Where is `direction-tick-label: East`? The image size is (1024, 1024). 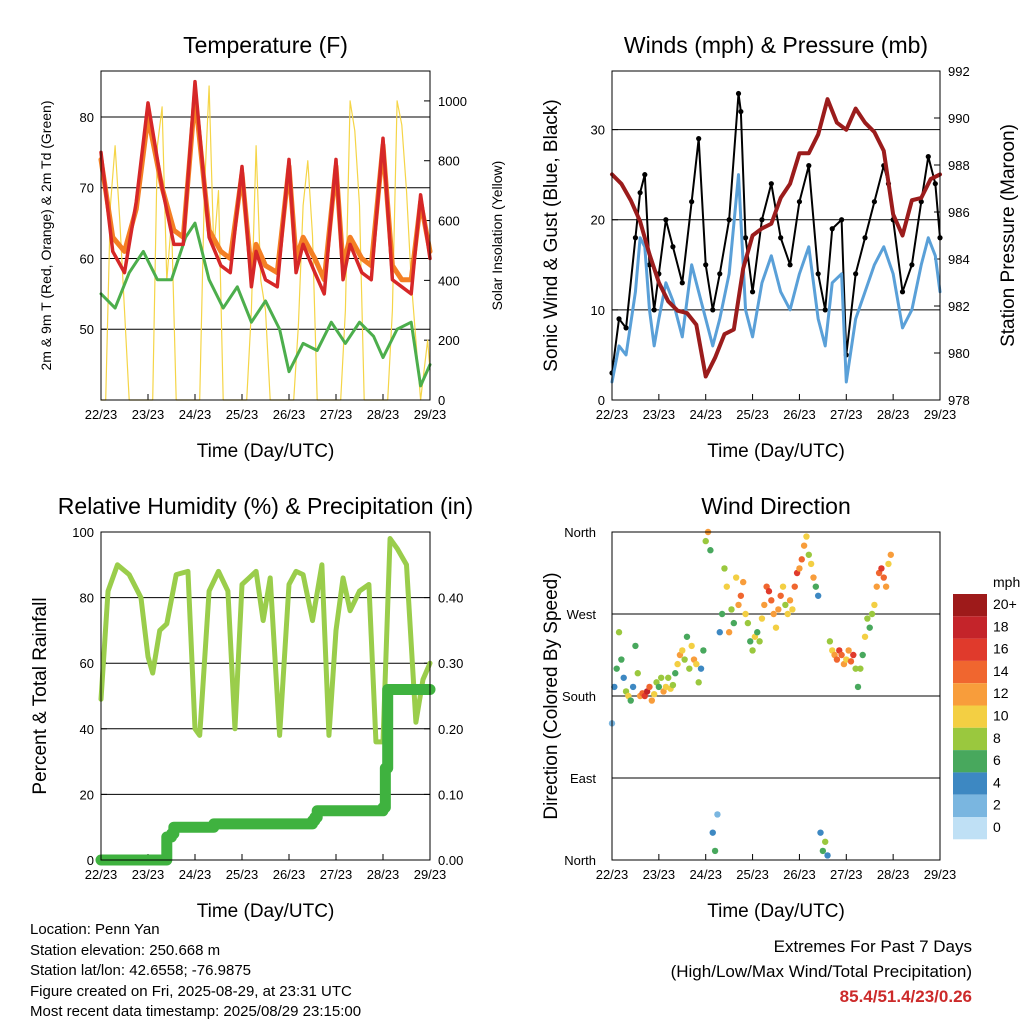 direction-tick-label: East is located at coordinates (583, 778).